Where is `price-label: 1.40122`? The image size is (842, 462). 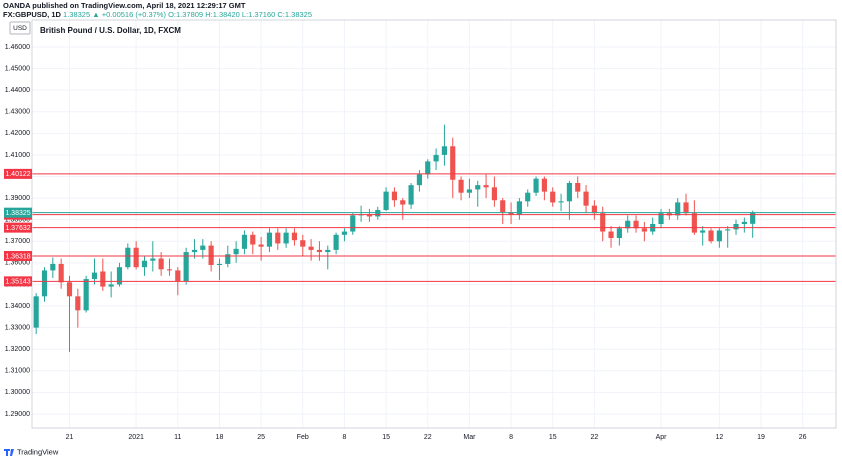
price-label: 1.40122 is located at coordinates (17, 174).